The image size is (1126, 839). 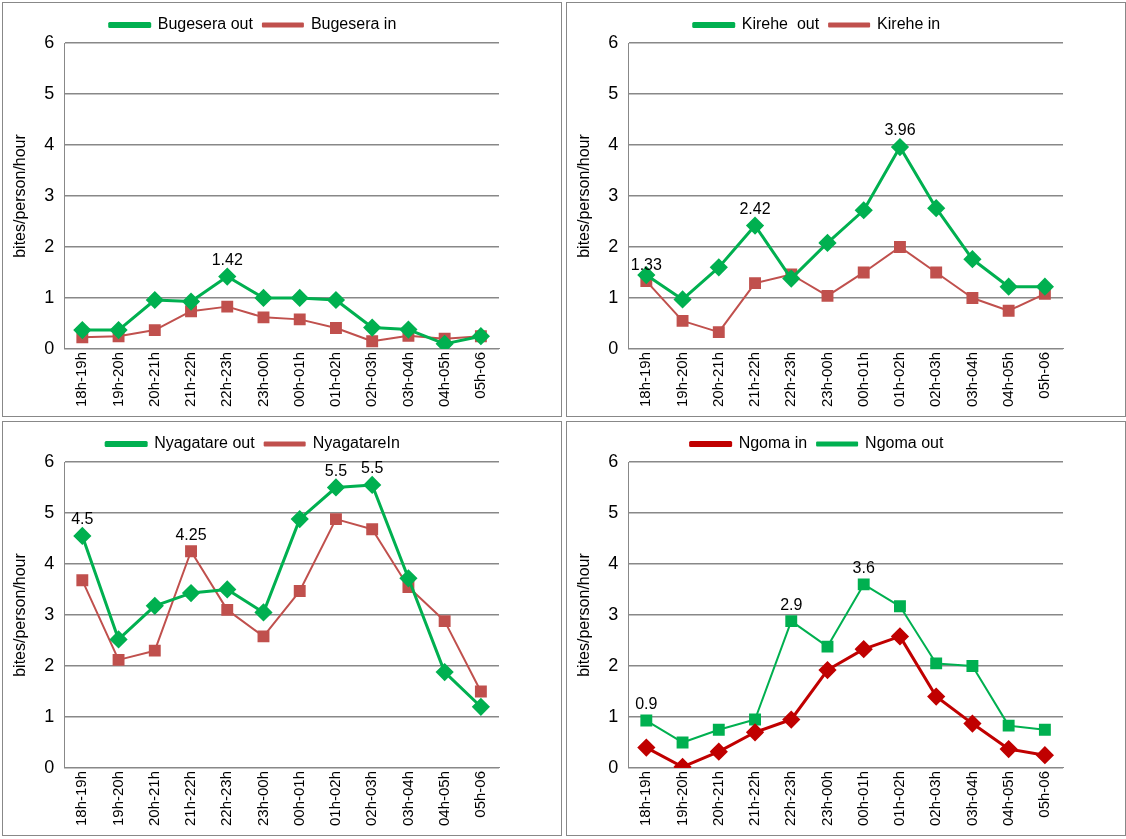 I want to click on legend-label: Kirehe out, so click(x=780, y=24).